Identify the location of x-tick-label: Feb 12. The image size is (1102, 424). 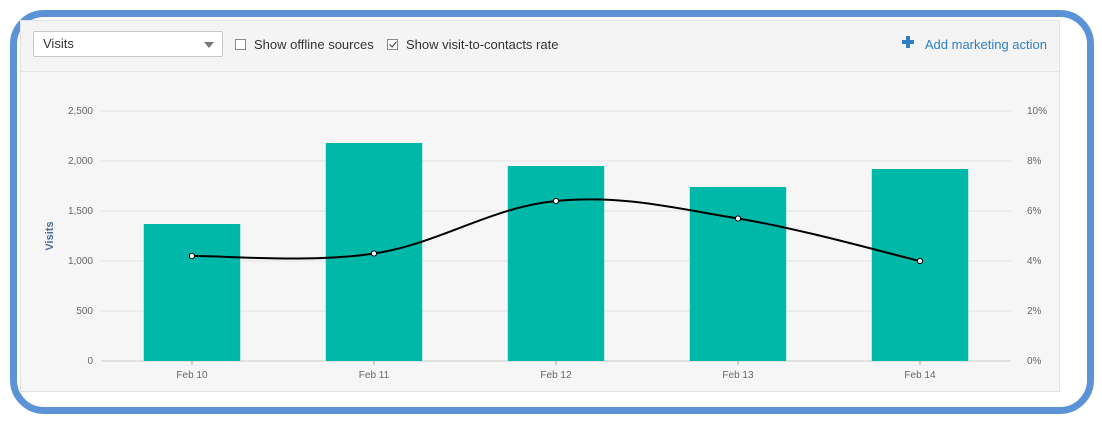
(556, 375).